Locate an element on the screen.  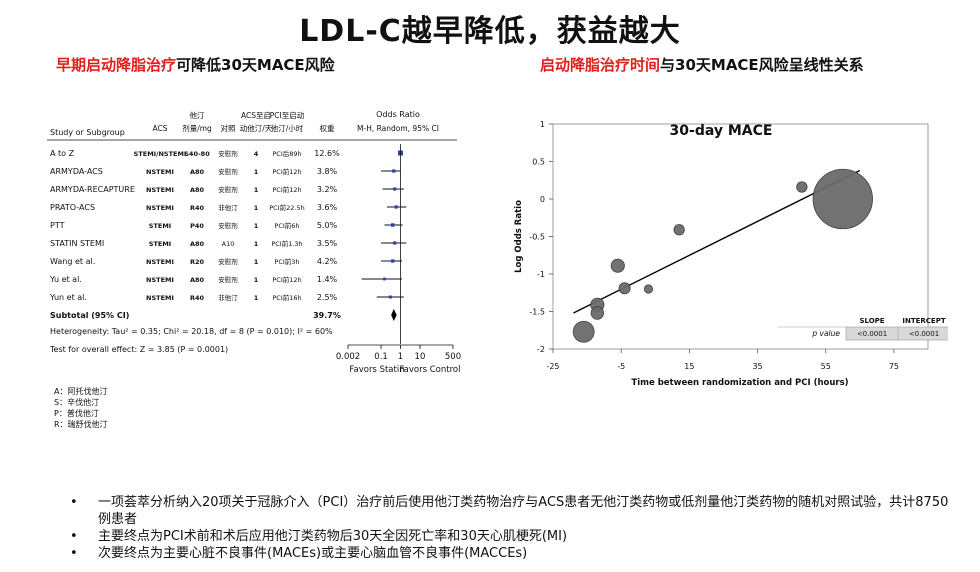
study-weight: 12.6% is located at coordinates (327, 153).